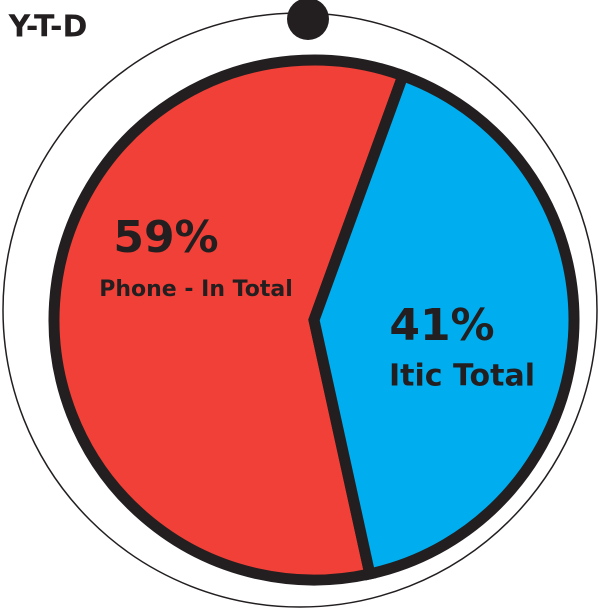 This screenshot has width=599, height=616. I want to click on value-label: 59%, so click(165, 237).